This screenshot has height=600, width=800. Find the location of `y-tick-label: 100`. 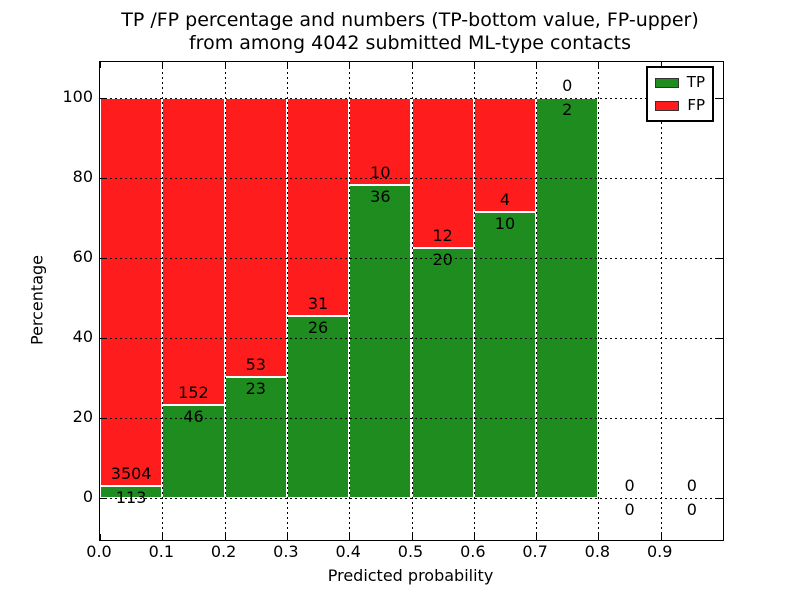

y-tick-label: 100 is located at coordinates (77, 96).